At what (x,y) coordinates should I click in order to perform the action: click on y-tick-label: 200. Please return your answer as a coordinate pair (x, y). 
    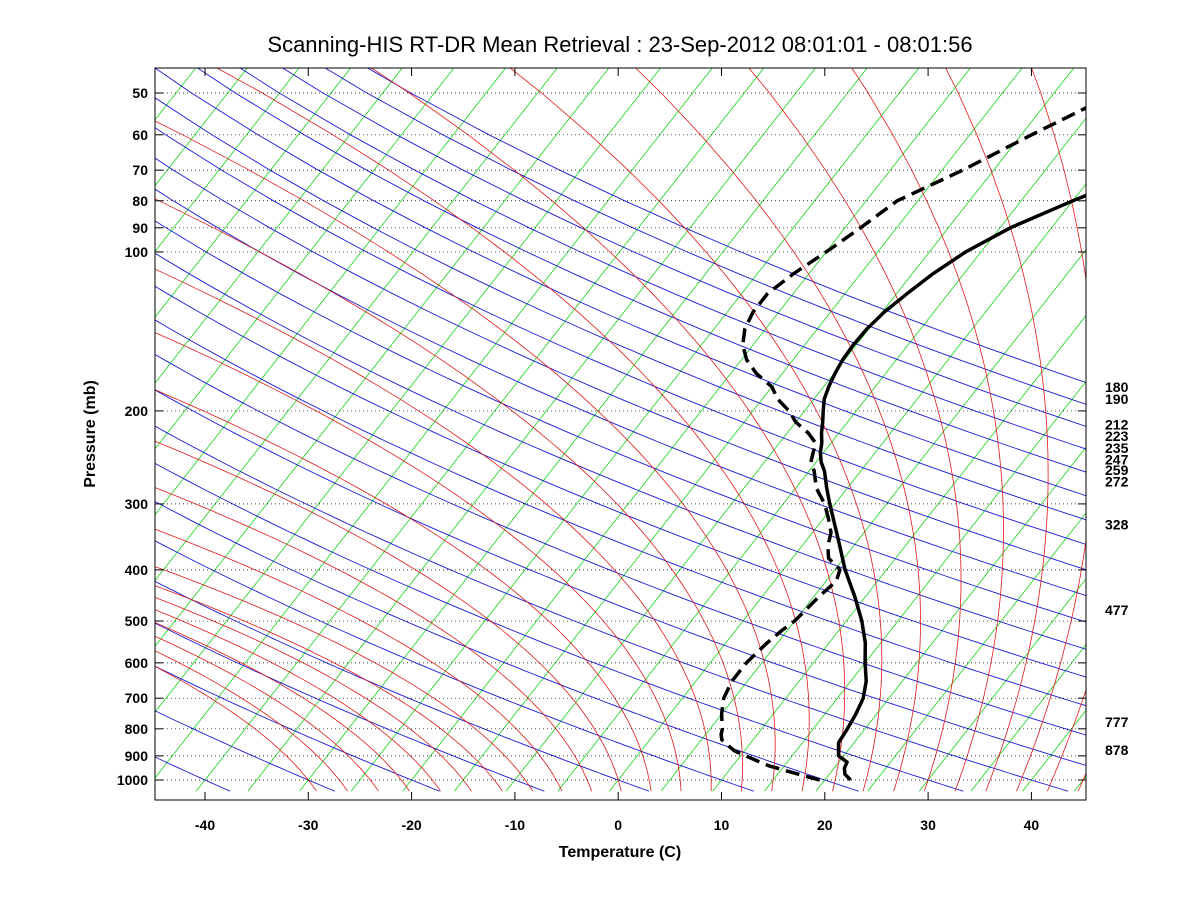
    Looking at the image, I should click on (137, 411).